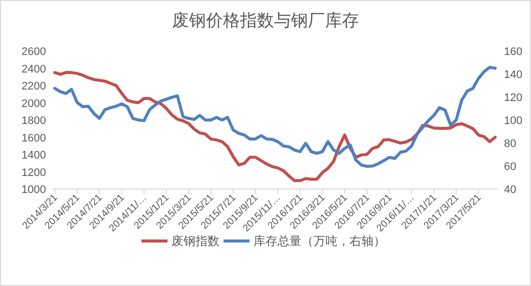  Describe the element at coordinates (34, 86) in the screenshot. I see `y-tick-label: 2200` at that location.